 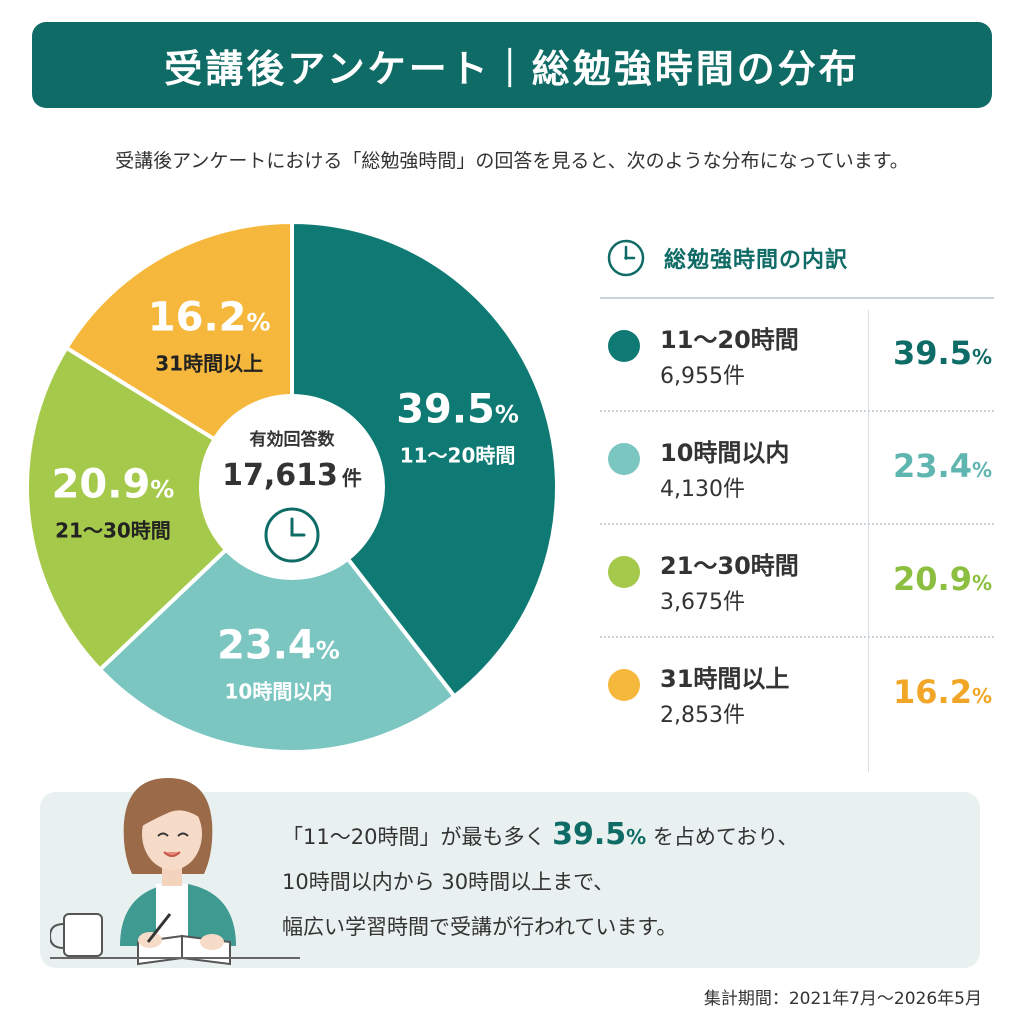 I want to click on student-illustration, so click(x=175, y=872).